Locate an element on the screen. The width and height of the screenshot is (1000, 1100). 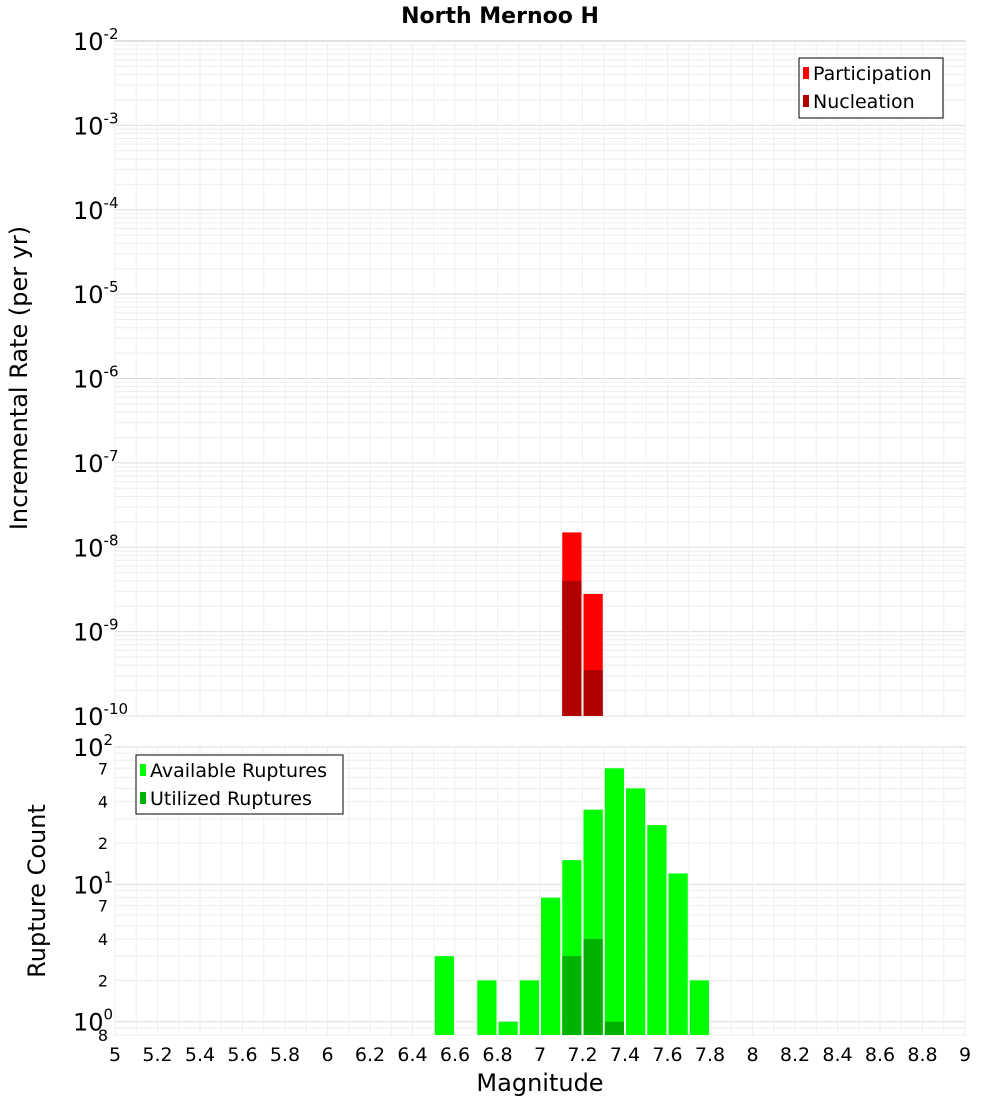
x-tick-label: 6.4 is located at coordinates (412, 1055).